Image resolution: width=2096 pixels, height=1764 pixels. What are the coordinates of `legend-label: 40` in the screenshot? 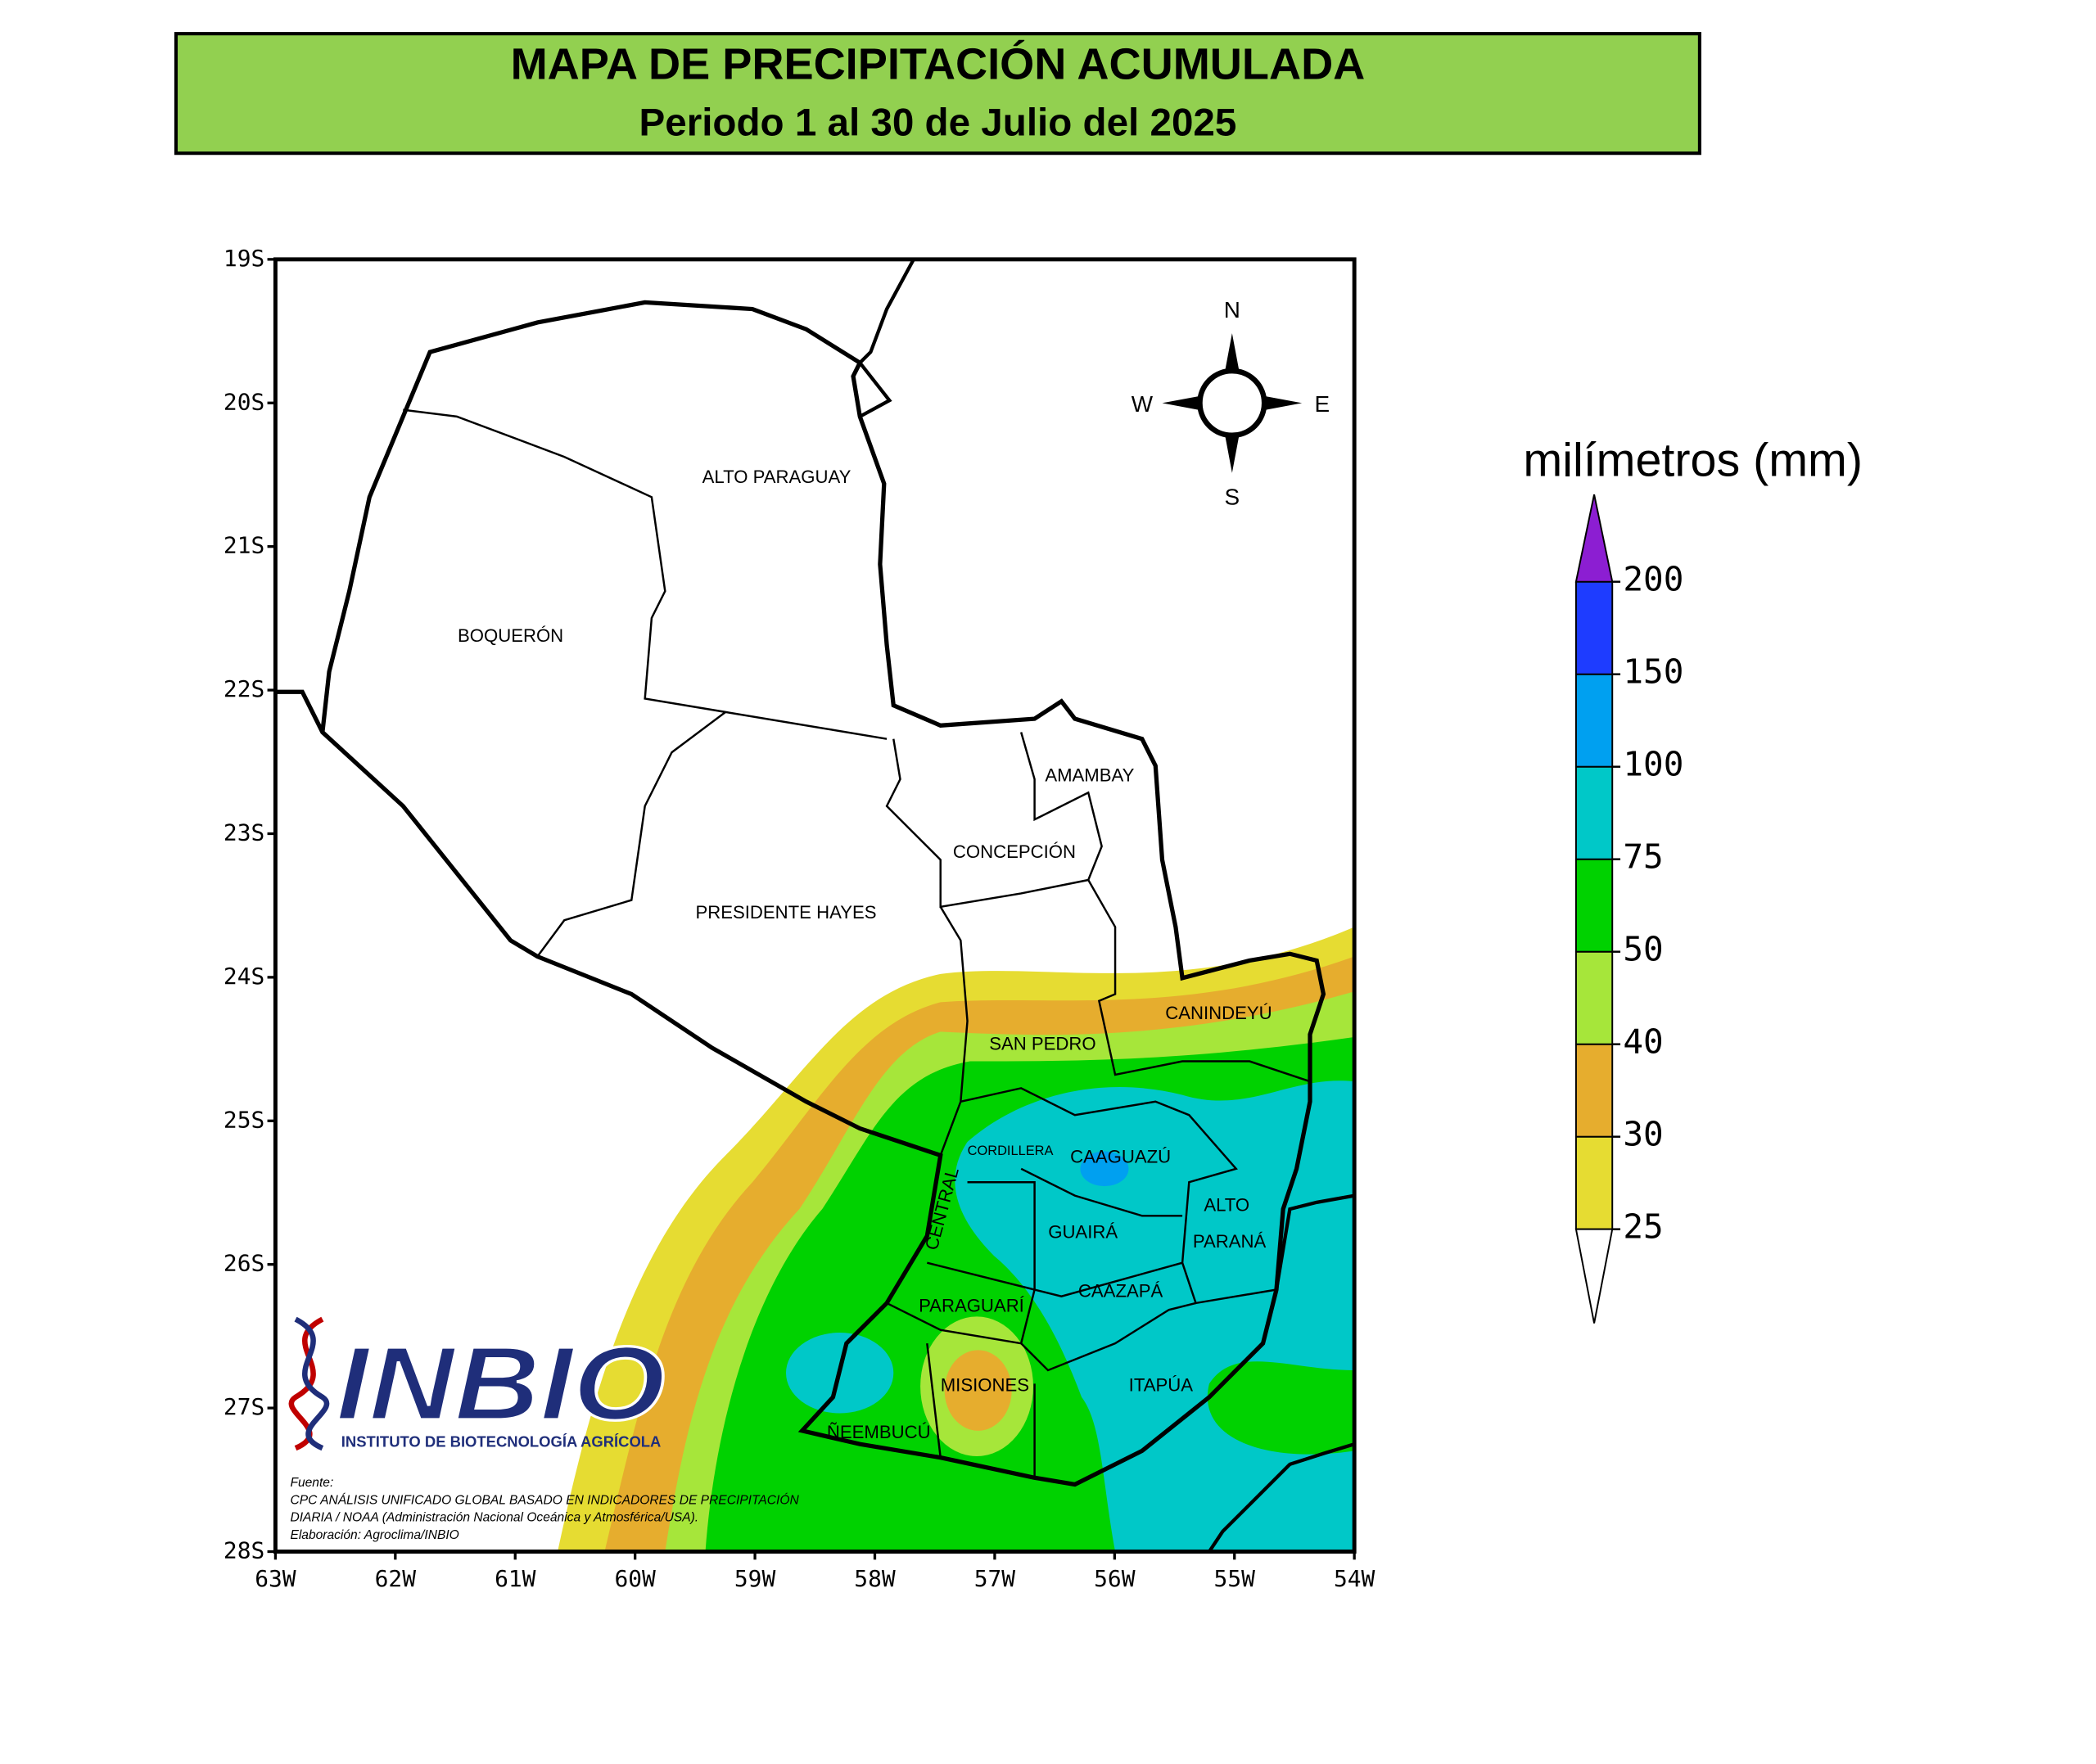 It's located at (1643, 1042).